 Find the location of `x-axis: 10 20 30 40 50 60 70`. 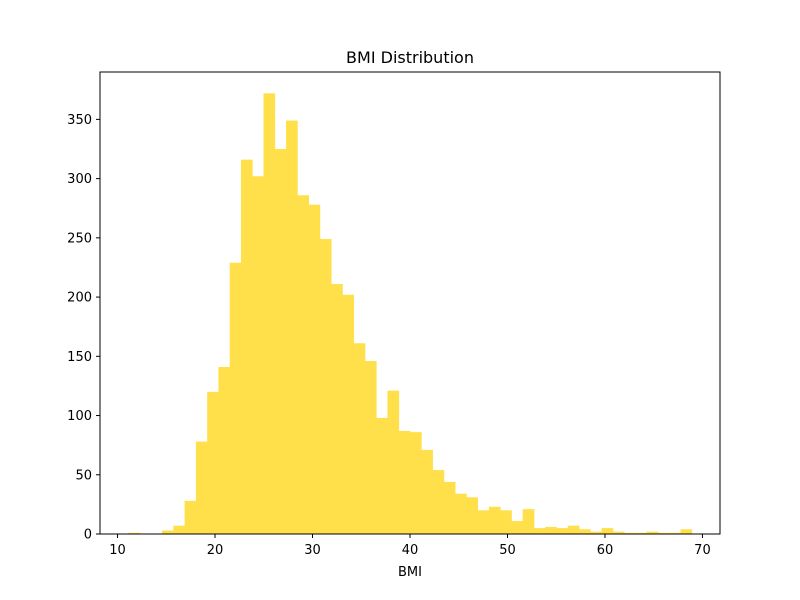

x-axis: 10 20 30 40 50 60 70 is located at coordinates (410, 546).